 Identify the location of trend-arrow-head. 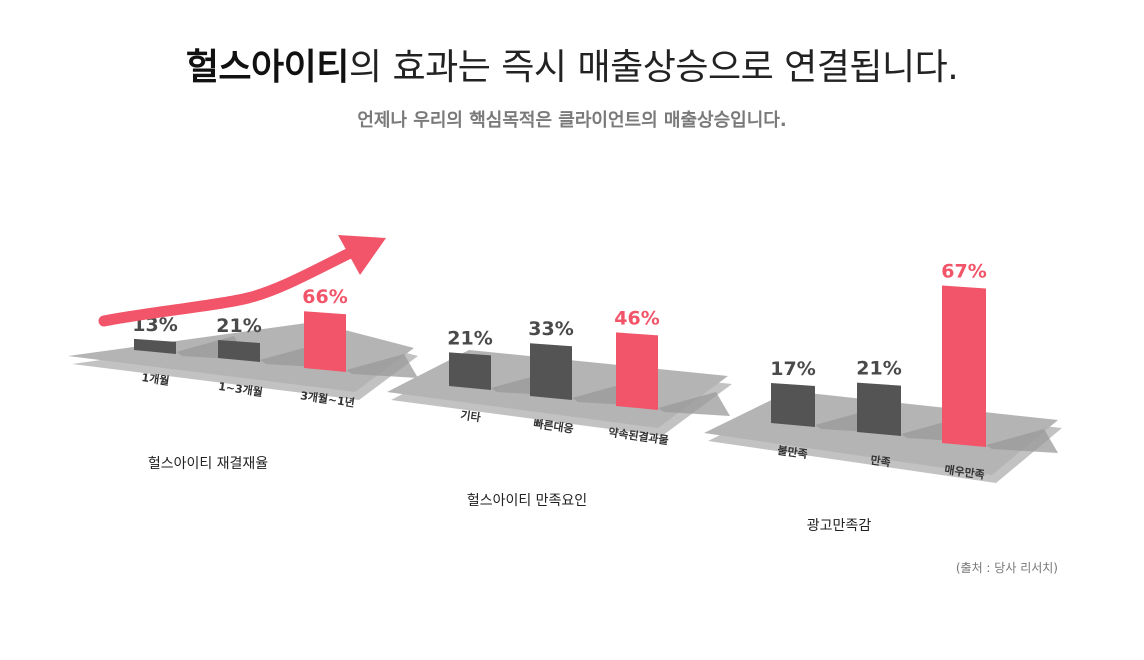
(362, 255).